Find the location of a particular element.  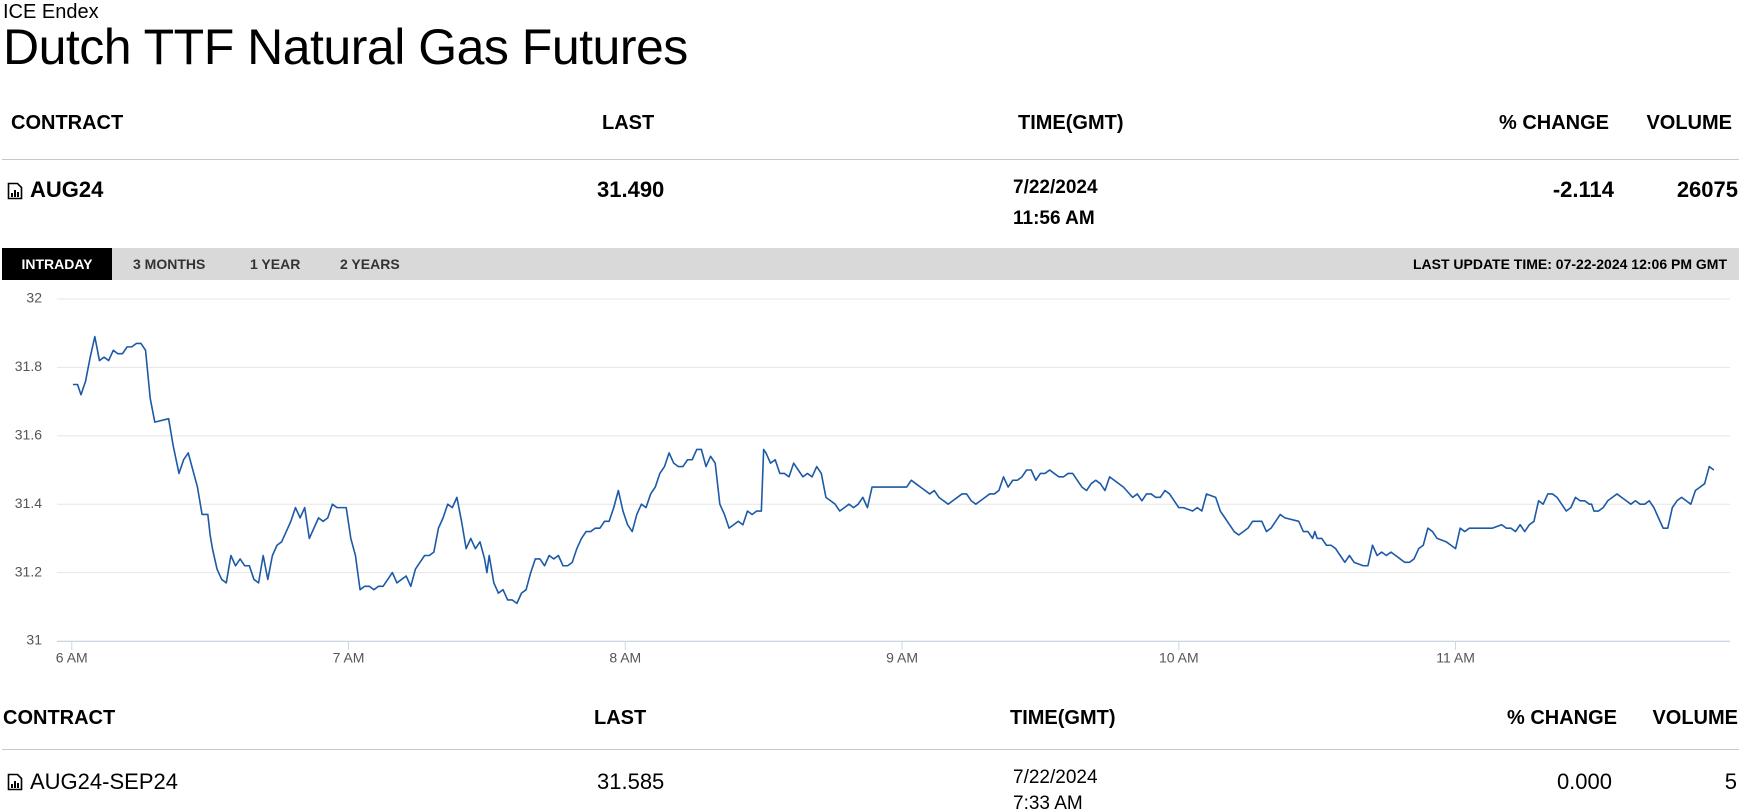

y-tick-label: 31 is located at coordinates (34, 640).